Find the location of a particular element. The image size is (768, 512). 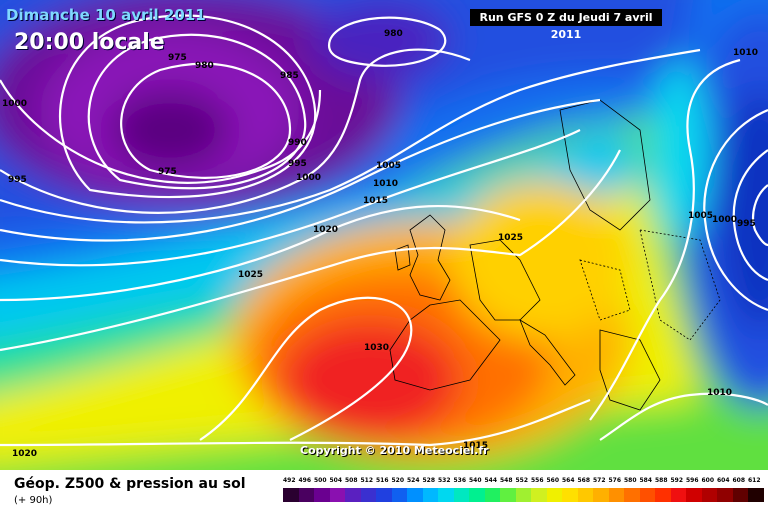

legend-tick-label: 588 is located at coordinates (661, 480).